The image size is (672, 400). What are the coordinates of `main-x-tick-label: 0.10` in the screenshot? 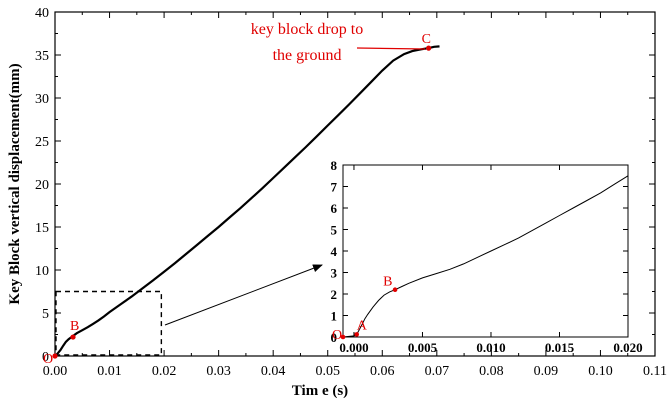 It's located at (600, 371).